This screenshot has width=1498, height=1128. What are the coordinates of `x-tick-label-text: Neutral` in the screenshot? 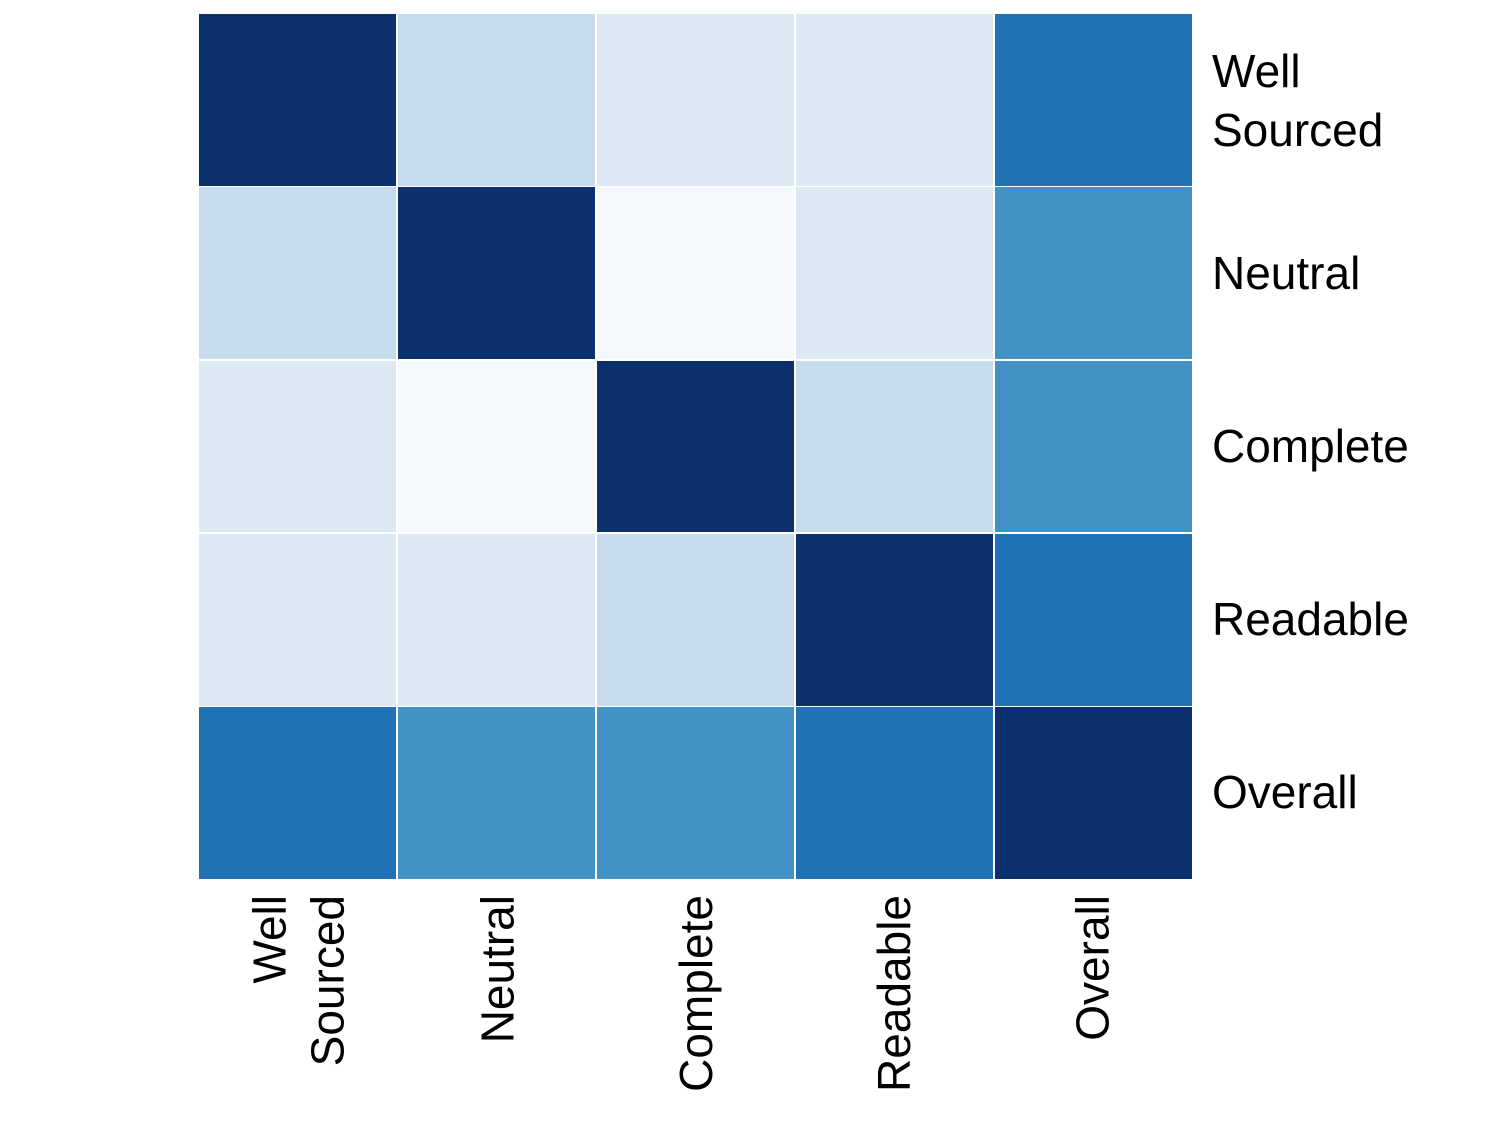 It's located at (497, 969).